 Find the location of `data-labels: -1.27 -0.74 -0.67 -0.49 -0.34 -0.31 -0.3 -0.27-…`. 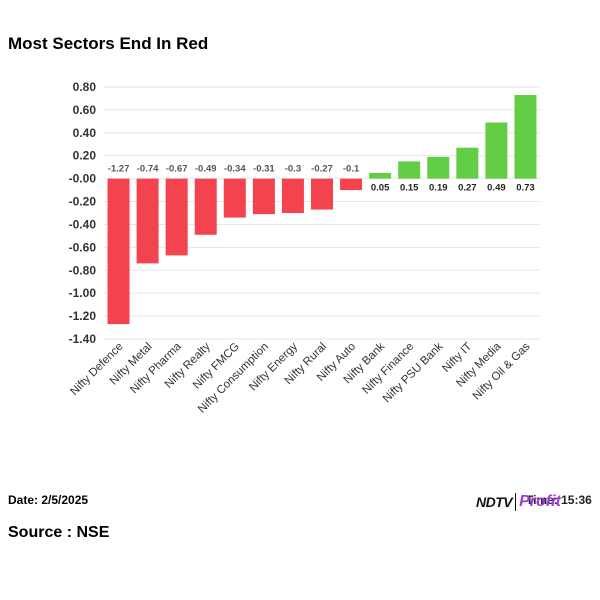

data-labels: -1.27 -0.74 -0.67 -0.49 -0.34 -0.31 -0.3 -0.27-… is located at coordinates (321, 179).